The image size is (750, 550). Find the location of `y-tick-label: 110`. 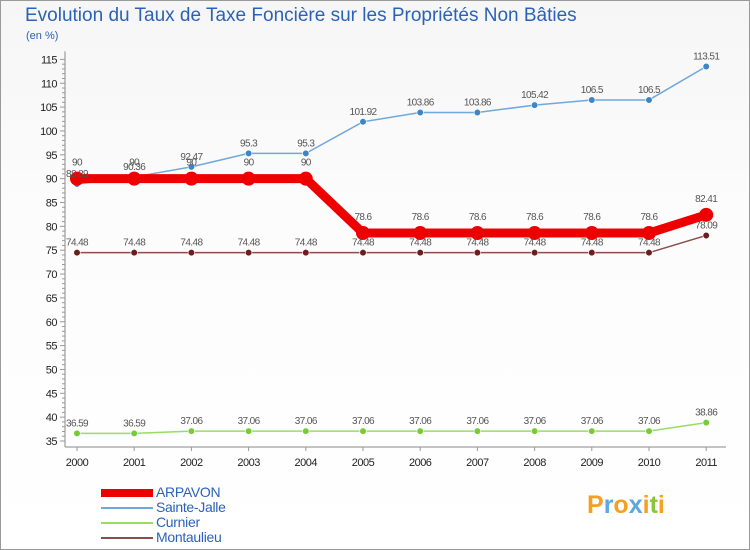

y-tick-label: 110 is located at coordinates (49, 84).